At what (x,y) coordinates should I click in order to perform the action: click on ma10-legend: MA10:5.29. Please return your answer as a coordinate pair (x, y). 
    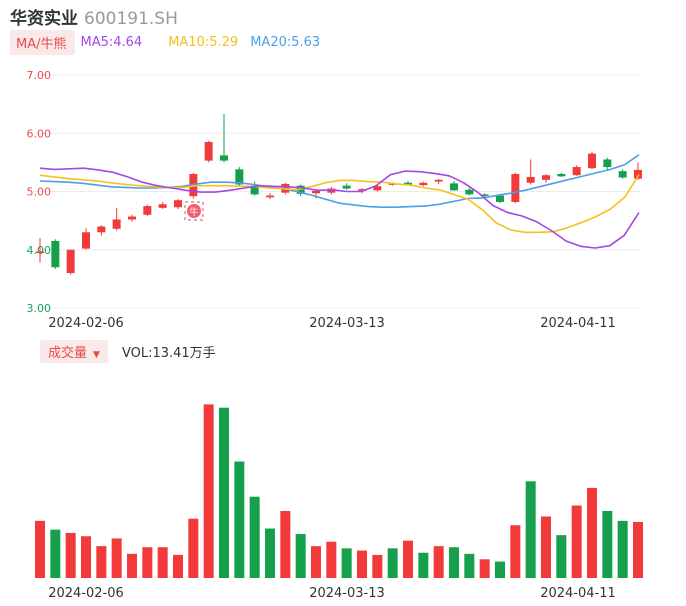
    Looking at the image, I should click on (203, 42).